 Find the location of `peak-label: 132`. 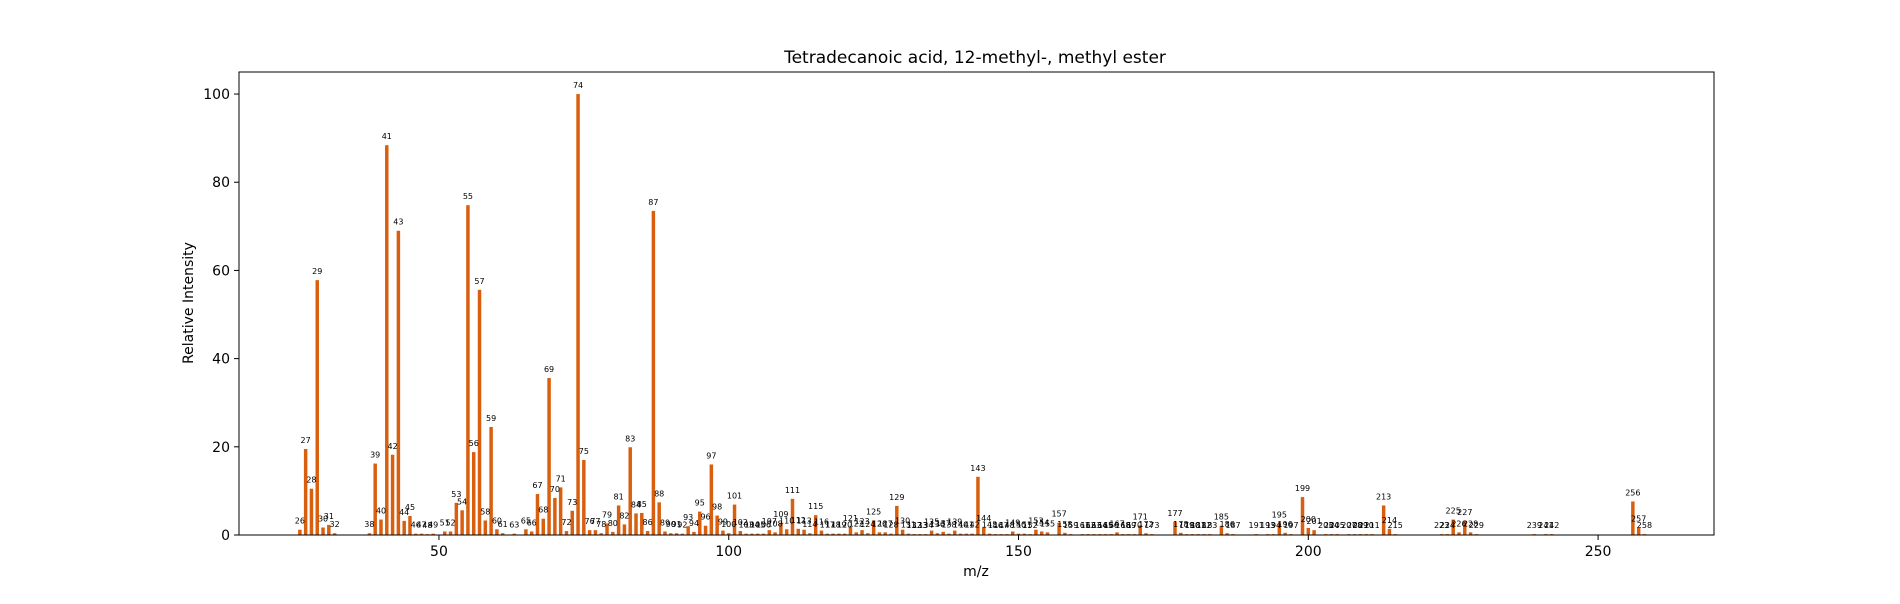

peak-label: 132 is located at coordinates (914, 525).